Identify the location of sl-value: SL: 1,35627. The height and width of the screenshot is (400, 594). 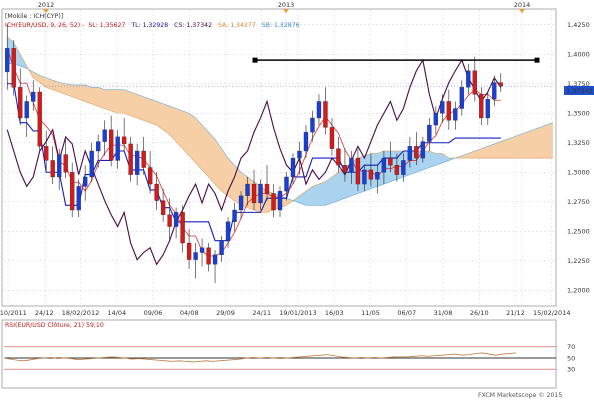
(106, 25).